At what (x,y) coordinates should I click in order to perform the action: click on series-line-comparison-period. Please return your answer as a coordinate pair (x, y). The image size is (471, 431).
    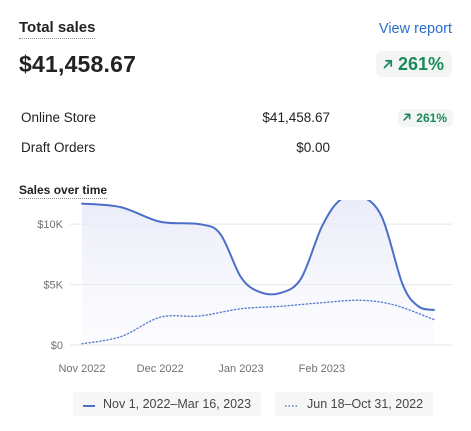
    Looking at the image, I should click on (258, 322).